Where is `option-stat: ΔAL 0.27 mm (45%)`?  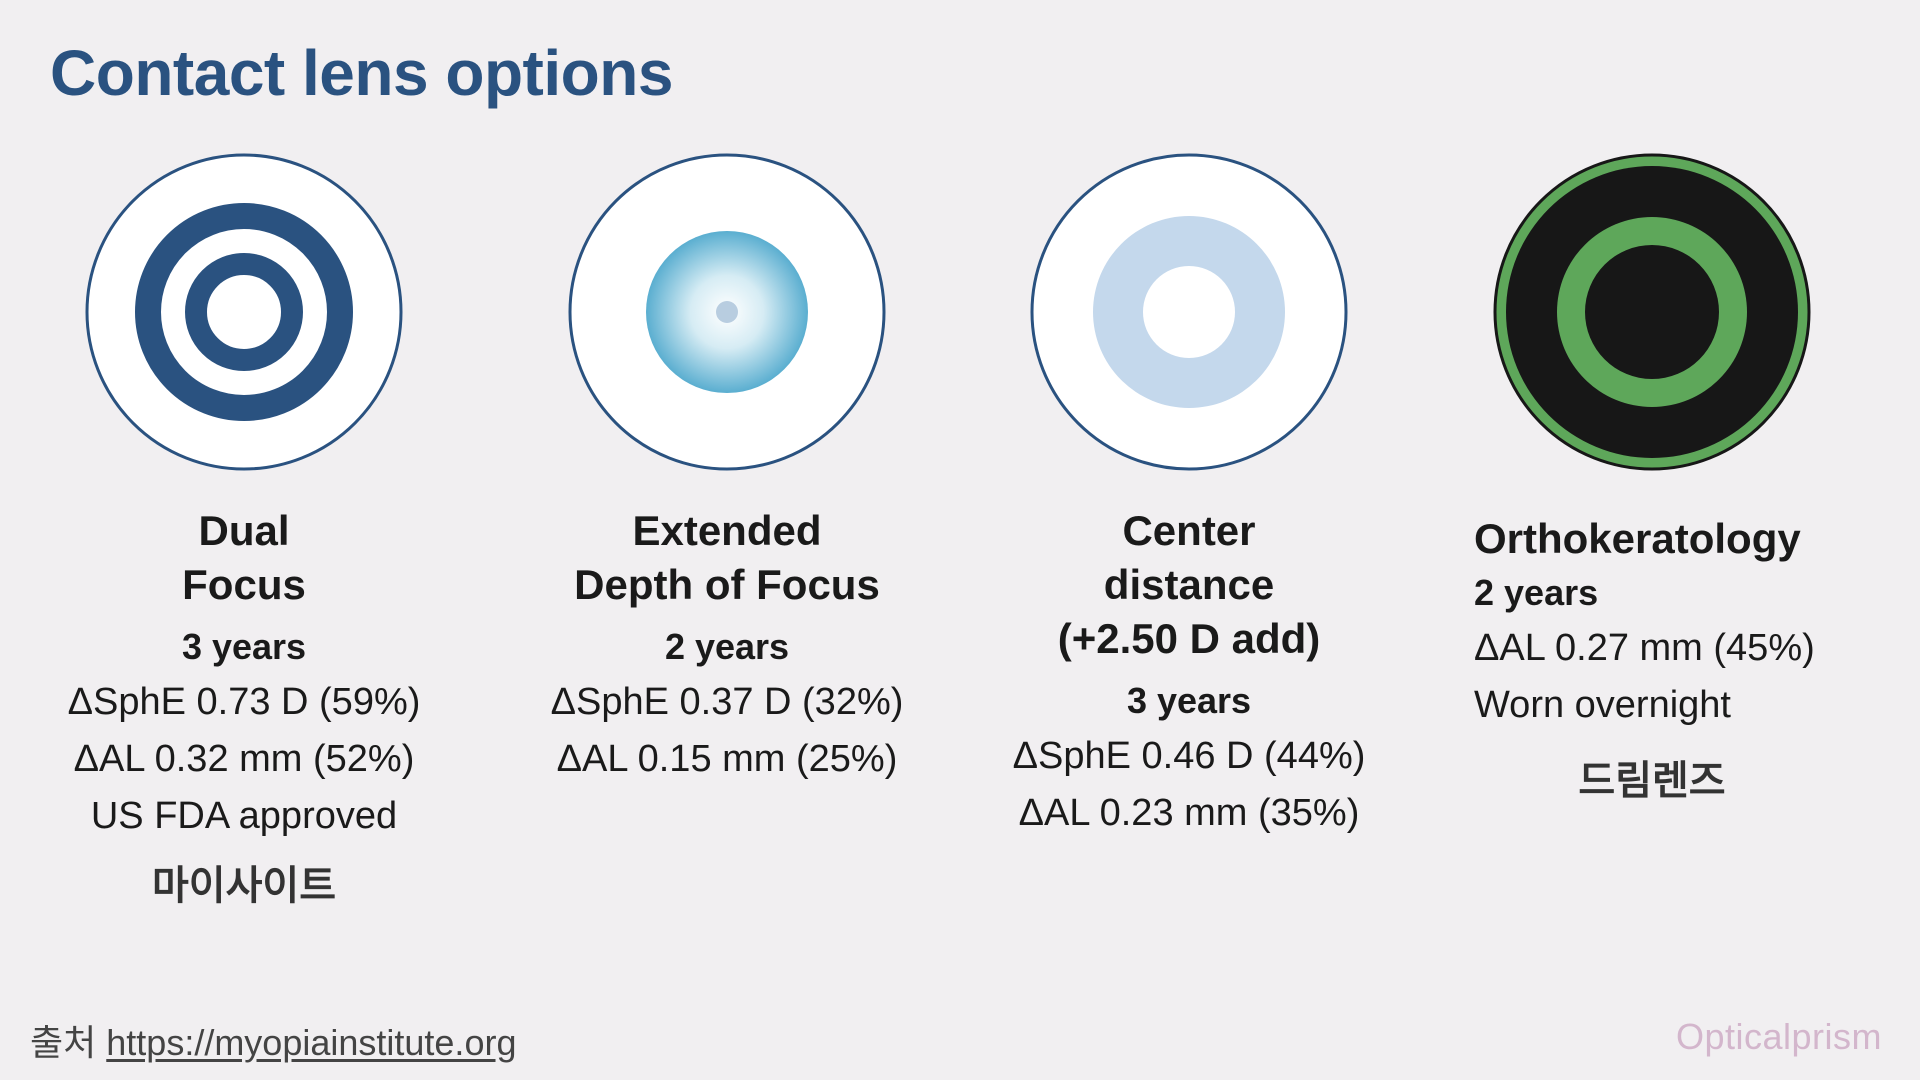
option-stat: ΔAL 0.27 mm (45%) is located at coordinates (1644, 648).